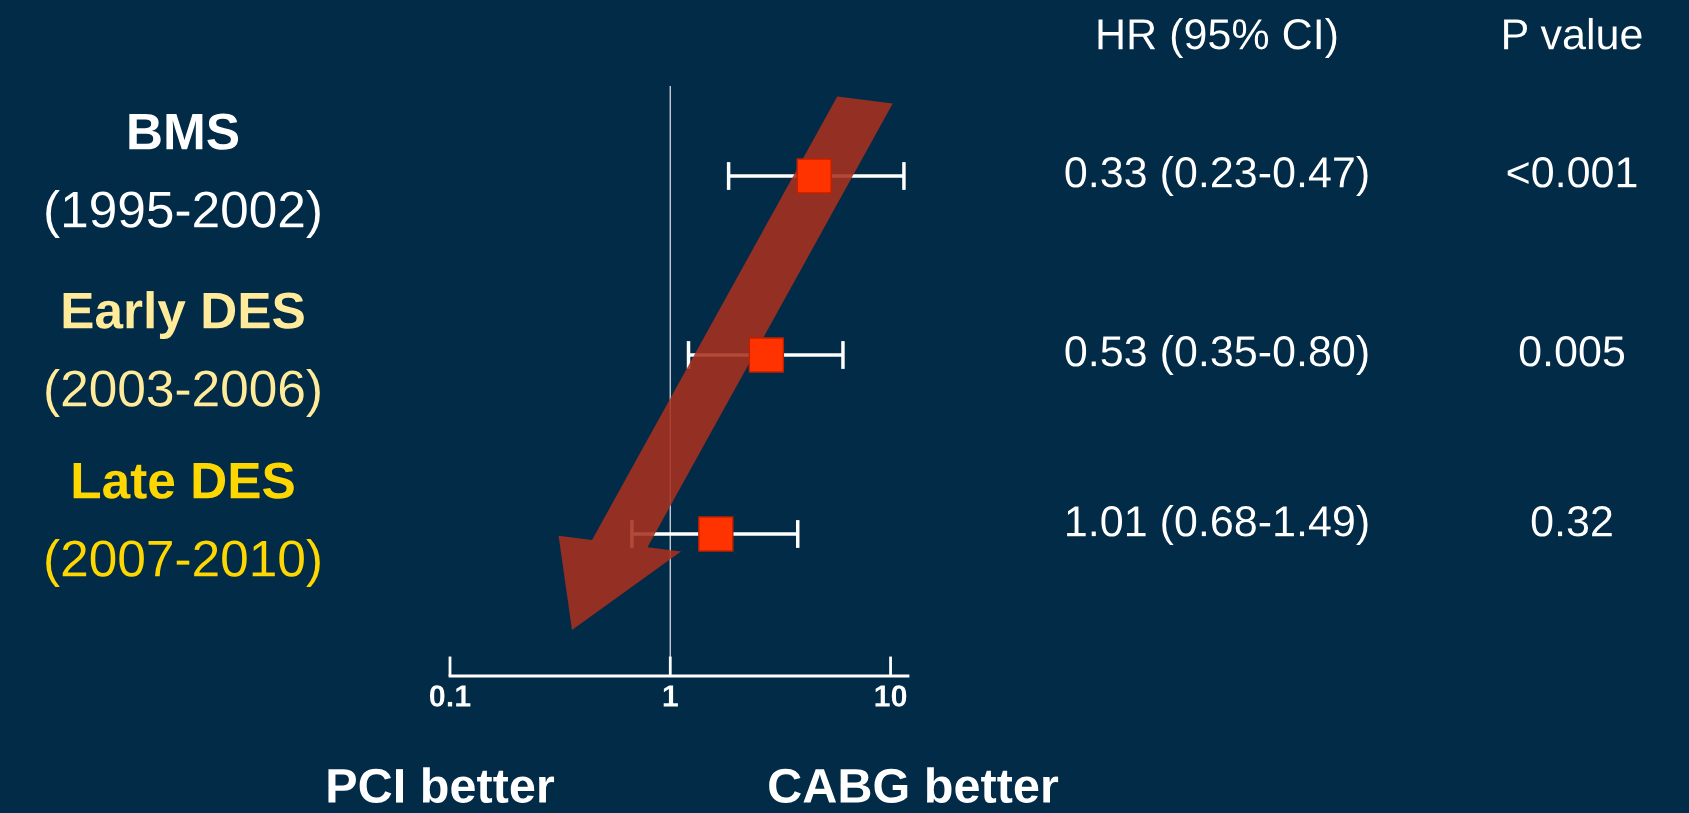  Describe the element at coordinates (891, 696) in the screenshot. I see `x-tick-label: 10` at that location.